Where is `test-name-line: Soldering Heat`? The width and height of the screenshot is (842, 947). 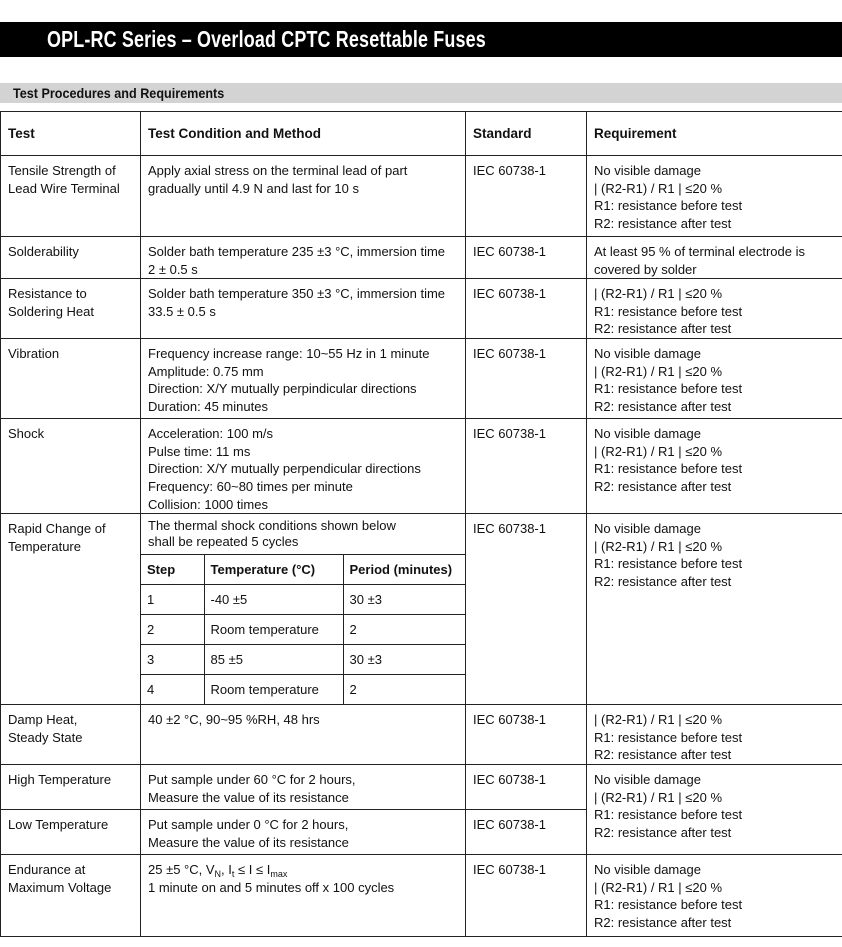 test-name-line: Soldering Heat is located at coordinates (51, 311).